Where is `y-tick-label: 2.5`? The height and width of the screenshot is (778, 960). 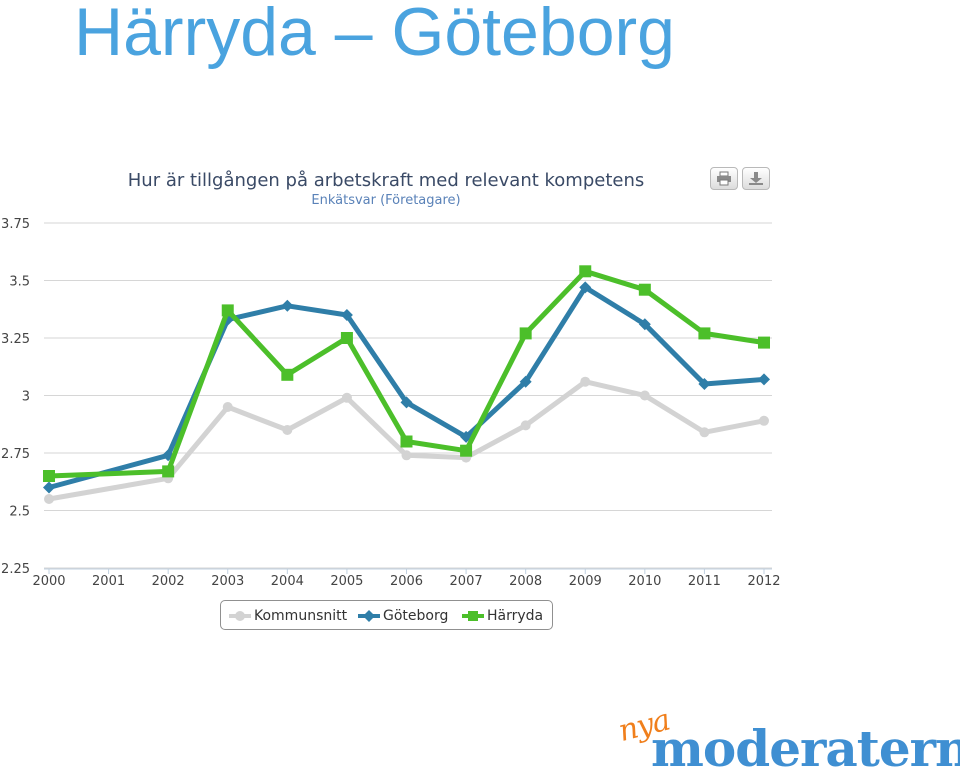 y-tick-label: 2.5 is located at coordinates (19, 512).